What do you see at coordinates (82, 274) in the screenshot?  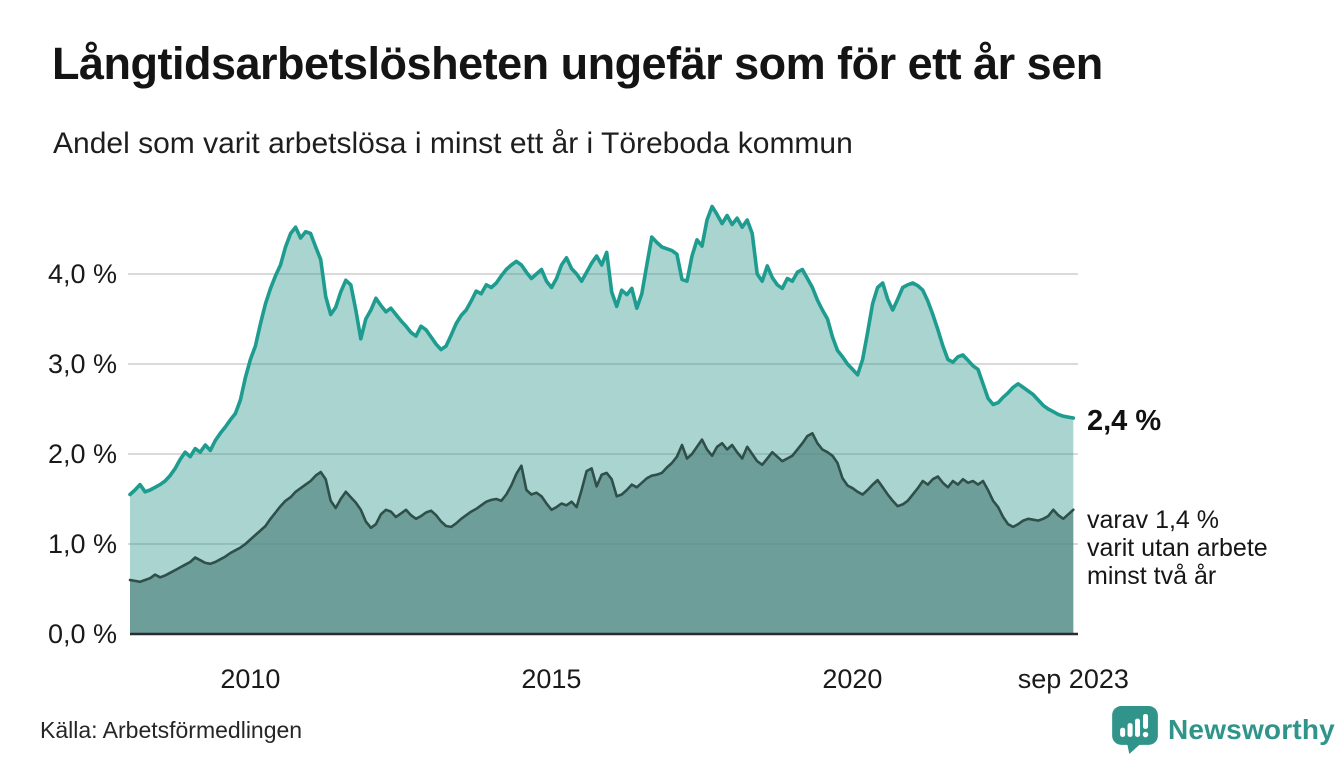 I see `y-tick-label: 4,0 %` at bounding box center [82, 274].